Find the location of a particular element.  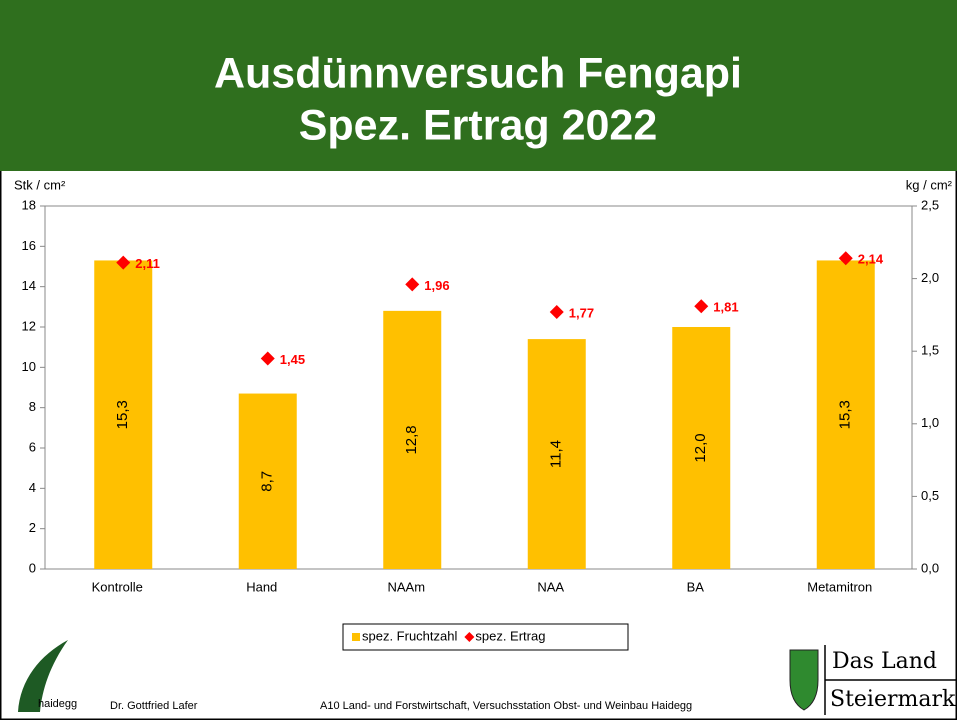

legend: spez. Fruchtzahl spez. Ertrag is located at coordinates (448, 635).